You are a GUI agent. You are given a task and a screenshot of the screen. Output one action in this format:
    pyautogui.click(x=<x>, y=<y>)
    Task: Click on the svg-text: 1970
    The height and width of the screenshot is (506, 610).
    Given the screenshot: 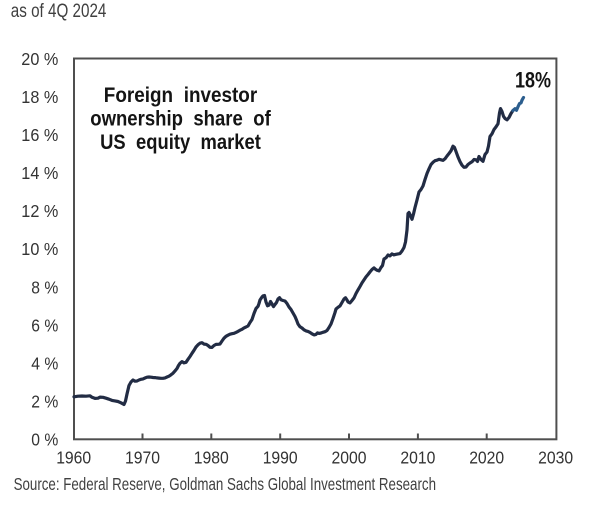 What is the action you would take?
    pyautogui.click(x=142, y=458)
    